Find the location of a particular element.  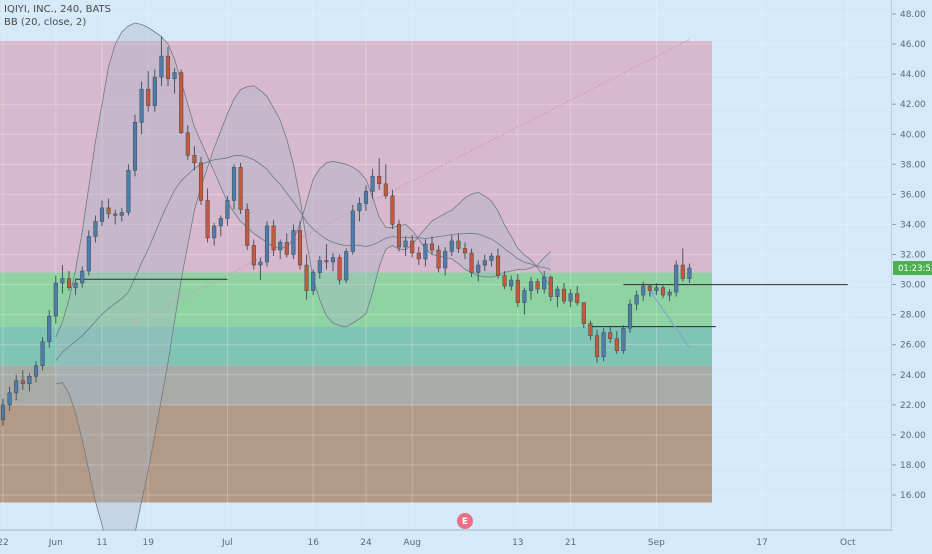

earnings-badge is located at coordinates (465, 521).